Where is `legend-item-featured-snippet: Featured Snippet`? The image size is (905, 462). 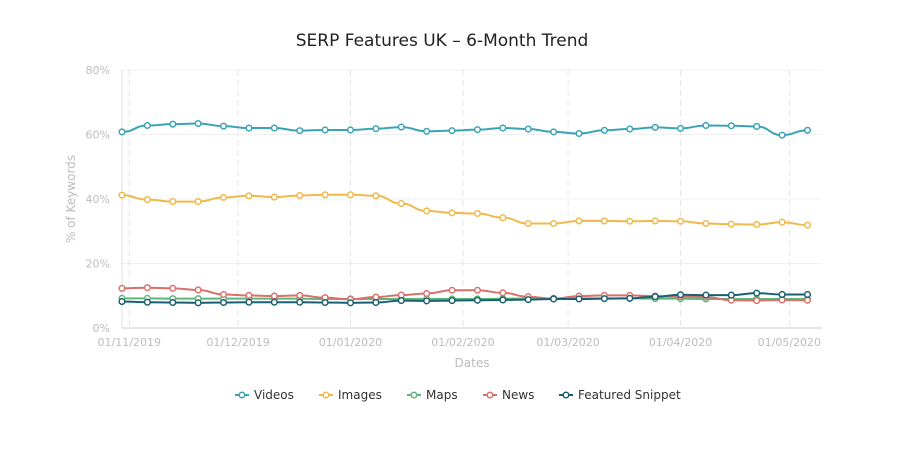
legend-item-featured-snippet: Featured Snippet is located at coordinates (620, 395).